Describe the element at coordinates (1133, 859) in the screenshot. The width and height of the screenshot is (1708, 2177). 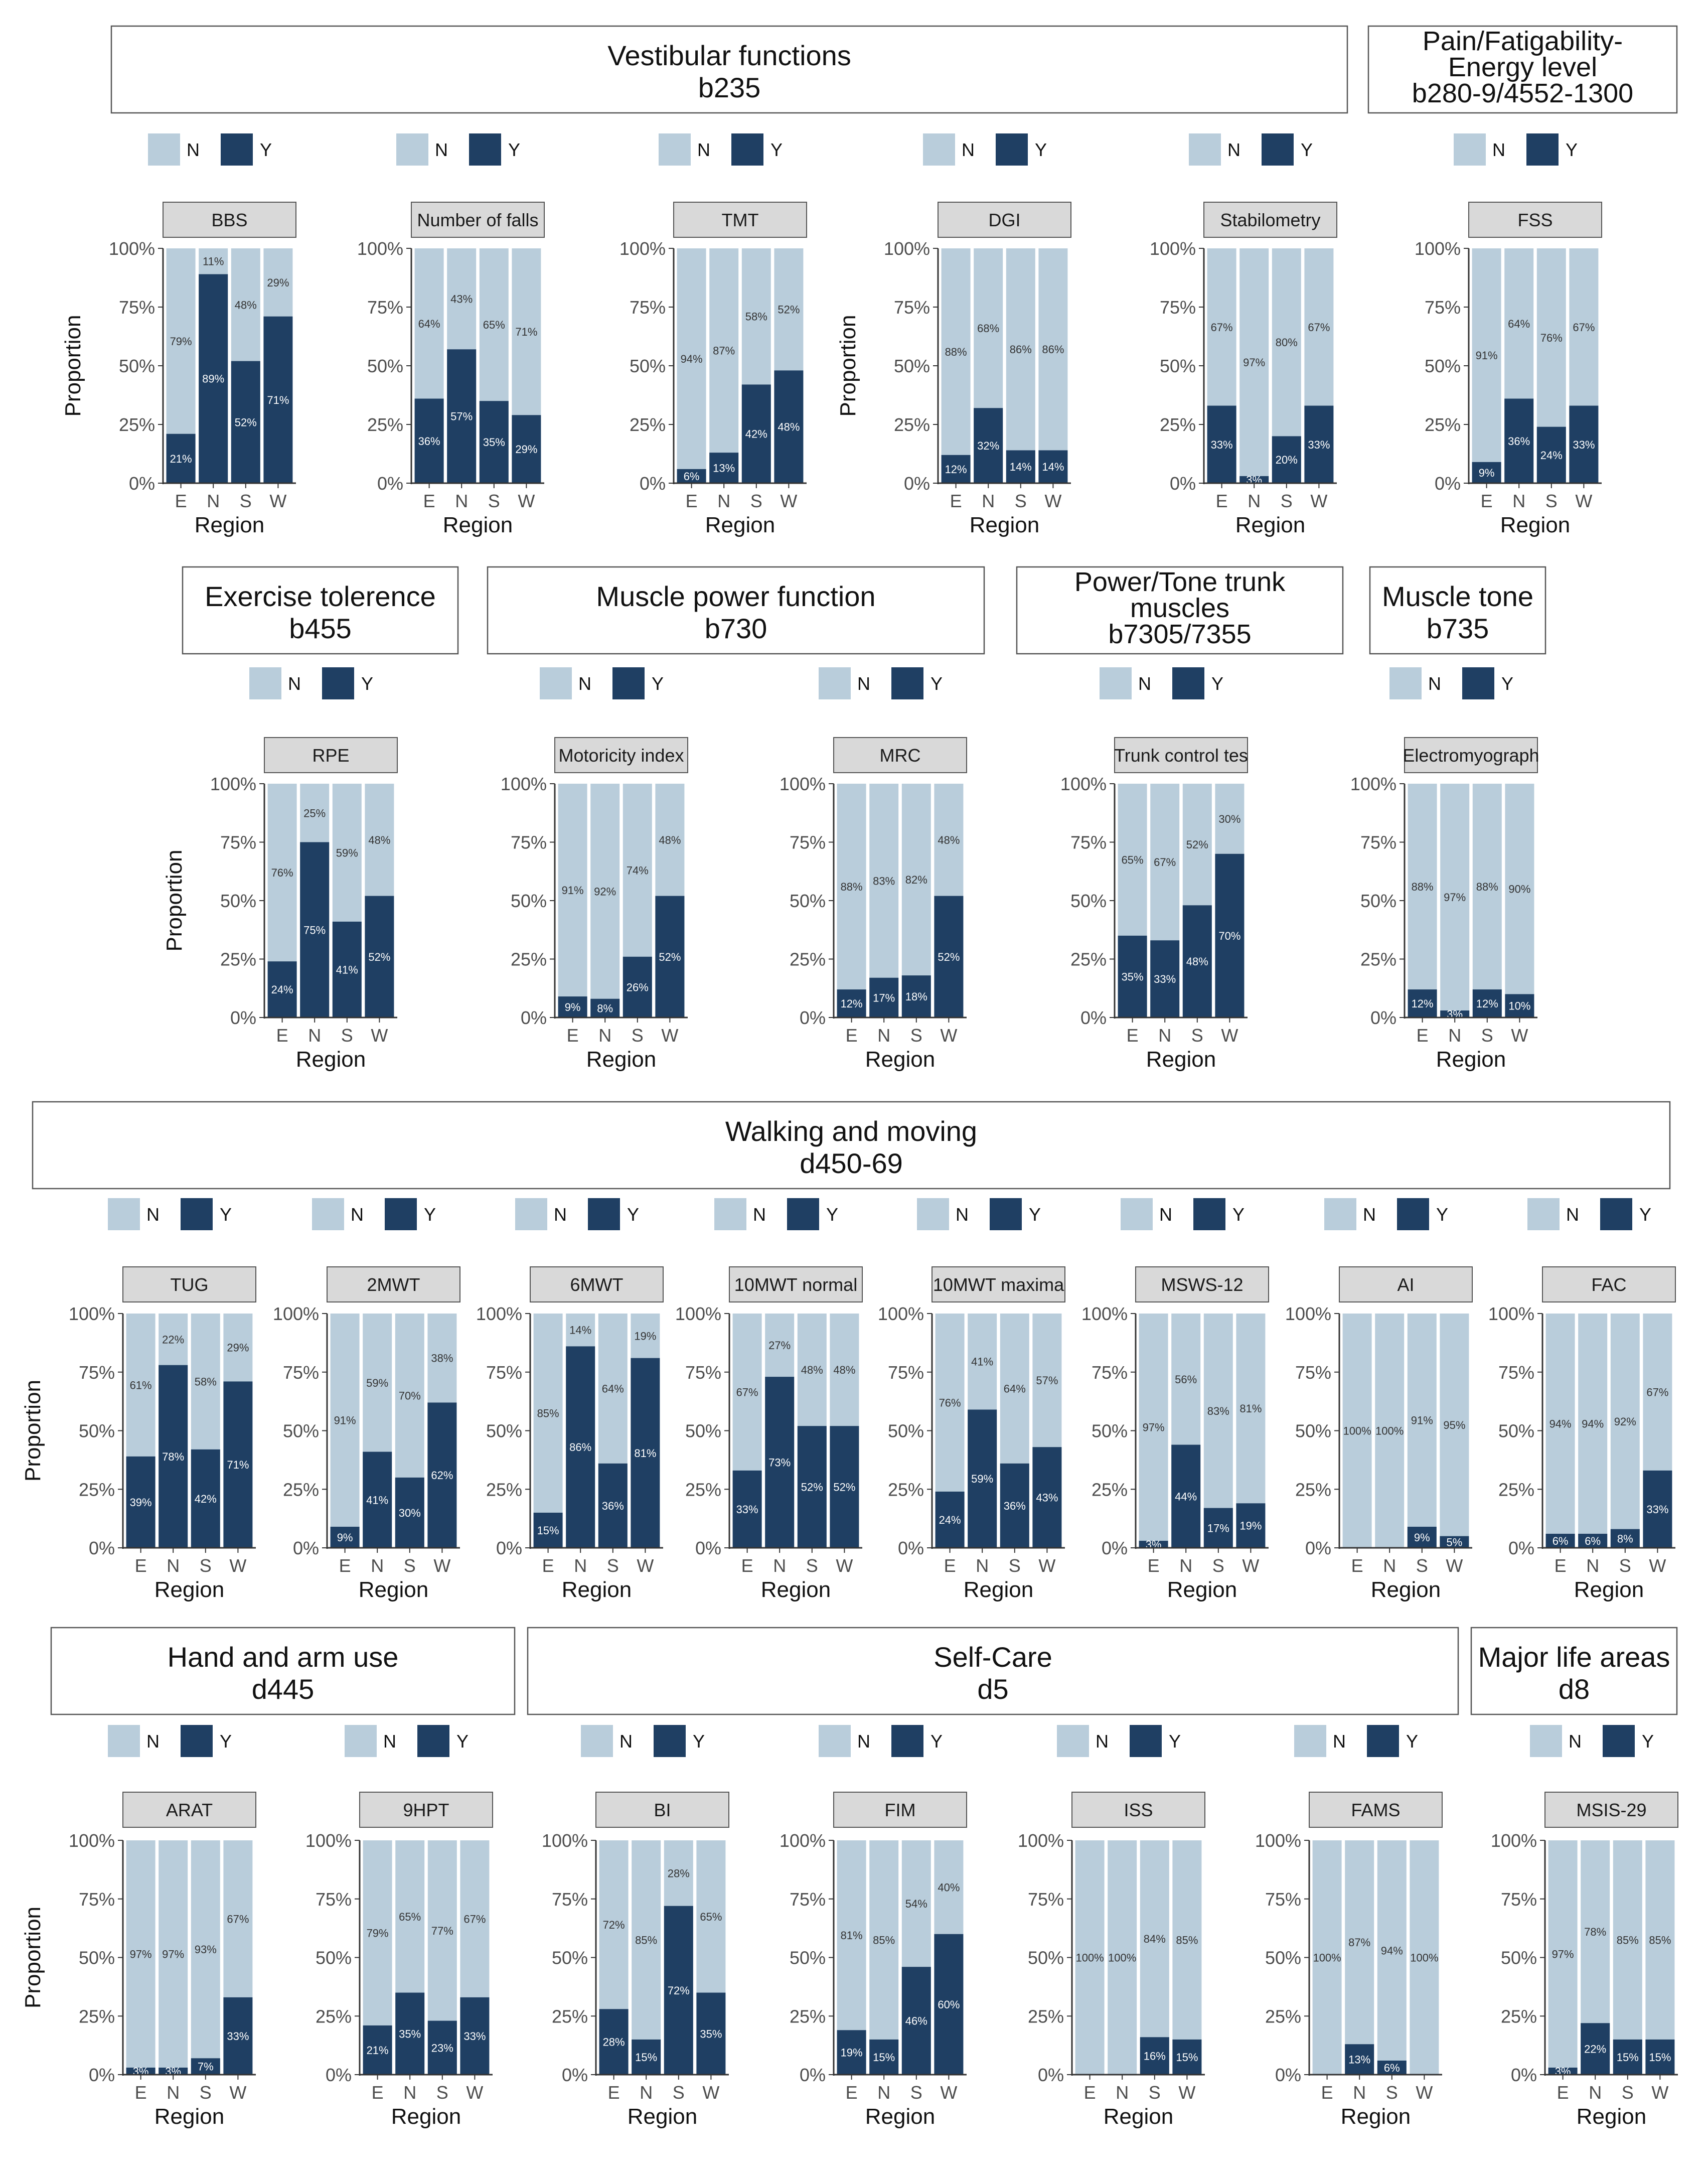
I see `bar-label-N: 65%` at that location.